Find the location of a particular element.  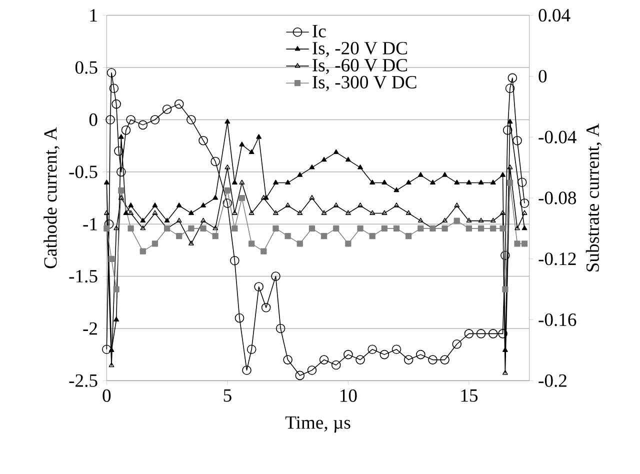

y-tick-label: -2 is located at coordinates (90, 328).